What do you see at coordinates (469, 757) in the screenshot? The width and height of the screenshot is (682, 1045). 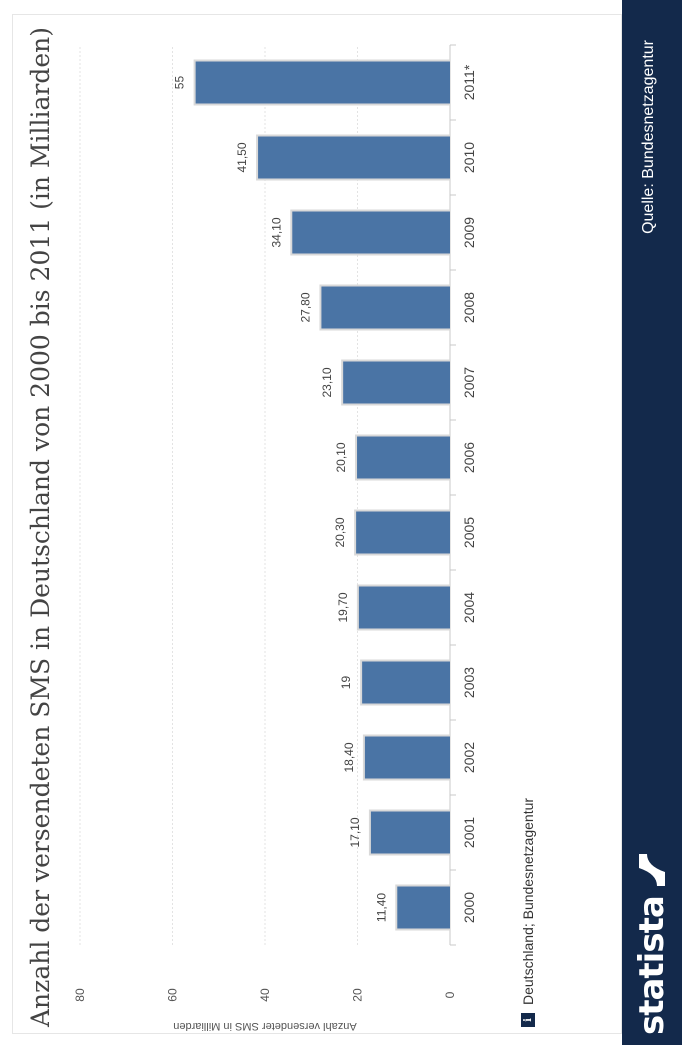 I see `category-label: 2002` at bounding box center [469, 757].